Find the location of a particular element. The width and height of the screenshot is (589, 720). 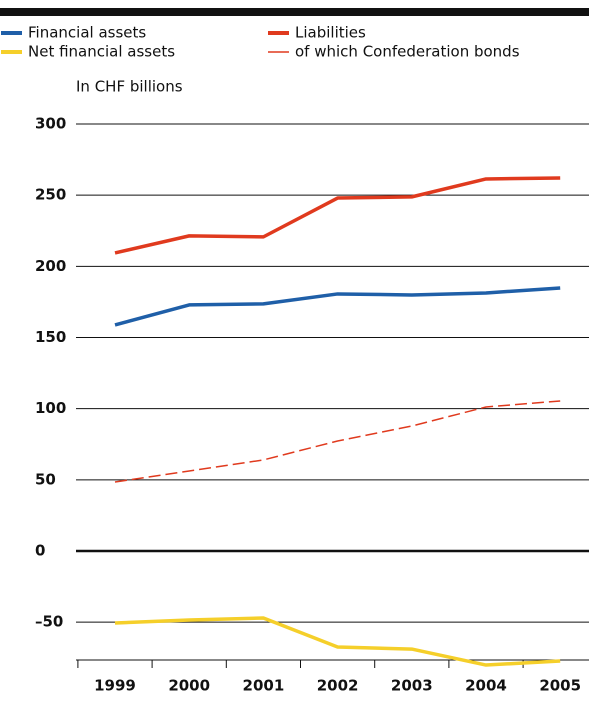

y-tick-label: 0 is located at coordinates (40, 551).